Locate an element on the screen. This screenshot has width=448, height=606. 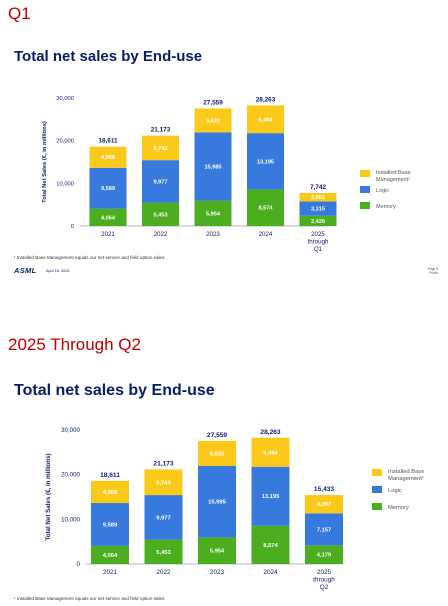
x-tick-label: 2023 is located at coordinates (217, 572).